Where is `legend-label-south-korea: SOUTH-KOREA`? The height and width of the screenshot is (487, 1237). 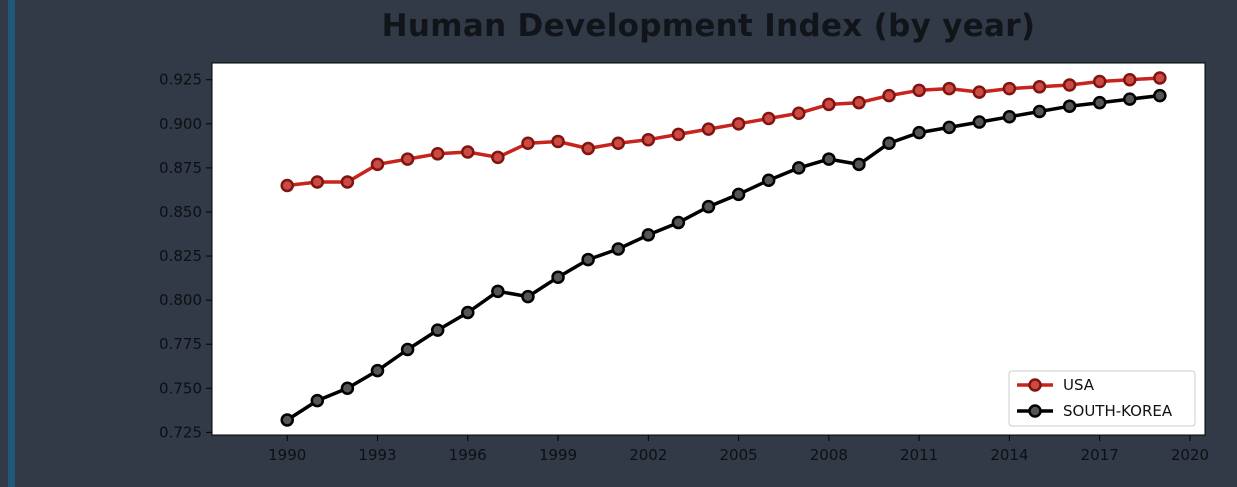
legend-label-south-korea: SOUTH-KOREA is located at coordinates (1118, 411).